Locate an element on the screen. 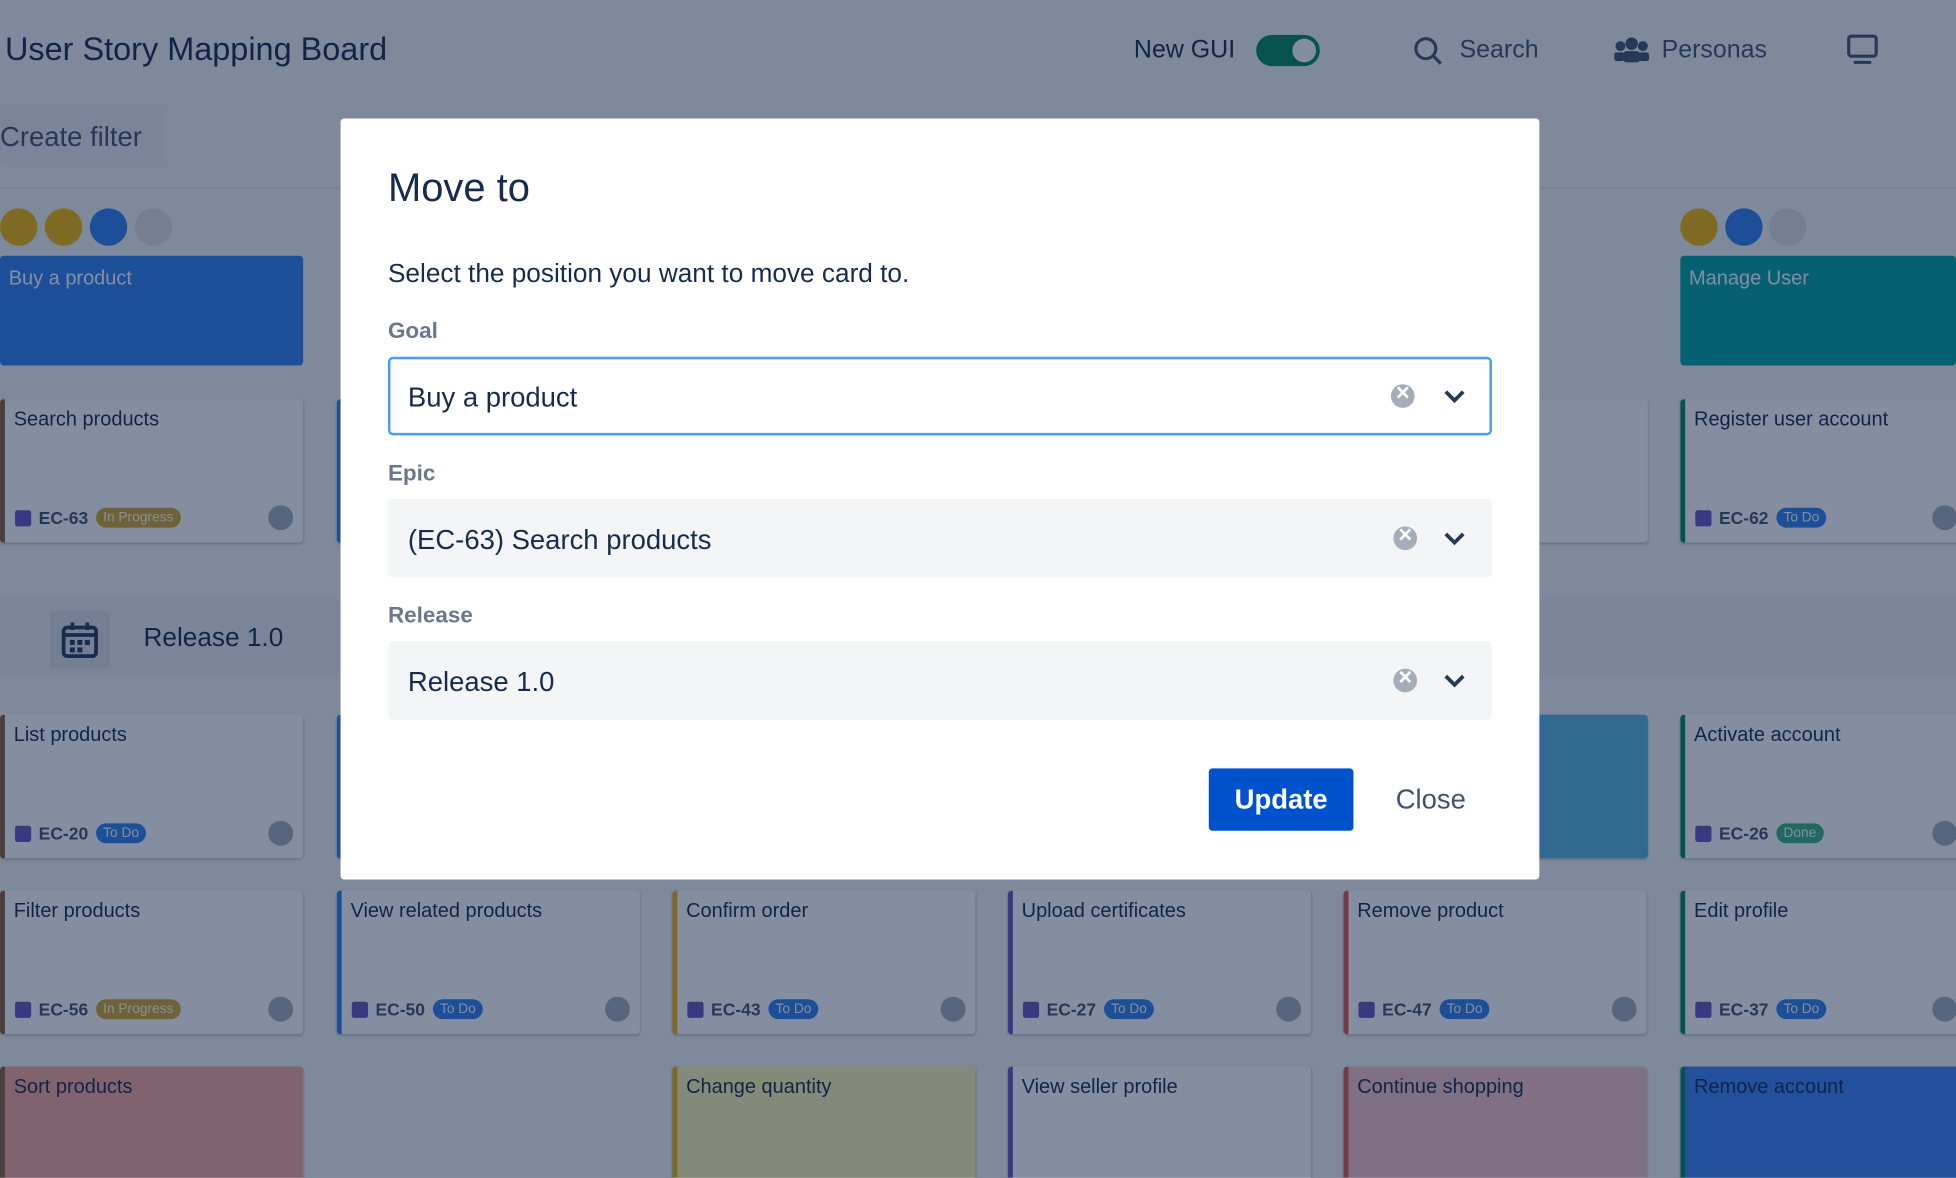  select-value: Buy a product is located at coordinates (492, 397).